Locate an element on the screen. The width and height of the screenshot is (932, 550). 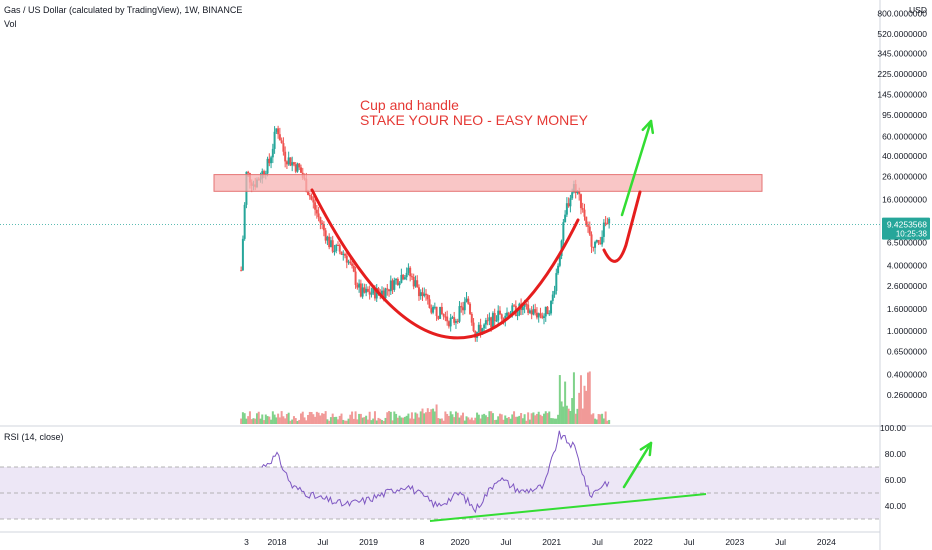
price-tick-label: 0.6500000 is located at coordinates (907, 352).